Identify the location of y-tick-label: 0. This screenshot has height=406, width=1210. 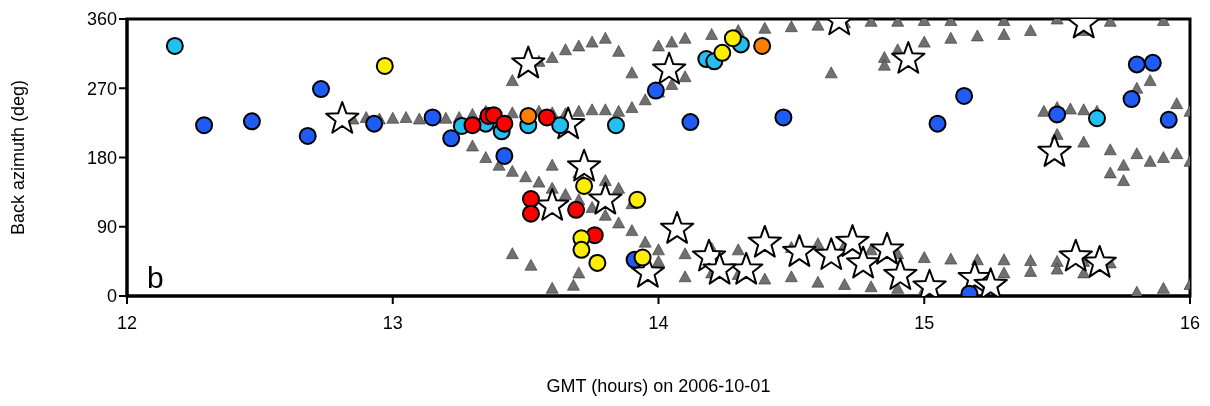
(111, 296).